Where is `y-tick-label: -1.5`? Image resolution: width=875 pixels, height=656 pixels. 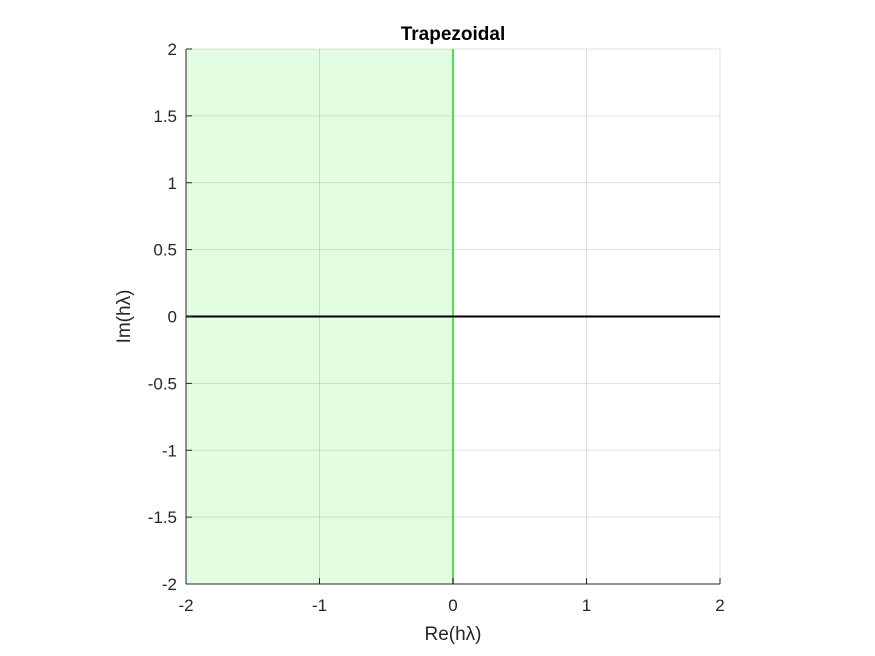
y-tick-label: -1.5 is located at coordinates (162, 517).